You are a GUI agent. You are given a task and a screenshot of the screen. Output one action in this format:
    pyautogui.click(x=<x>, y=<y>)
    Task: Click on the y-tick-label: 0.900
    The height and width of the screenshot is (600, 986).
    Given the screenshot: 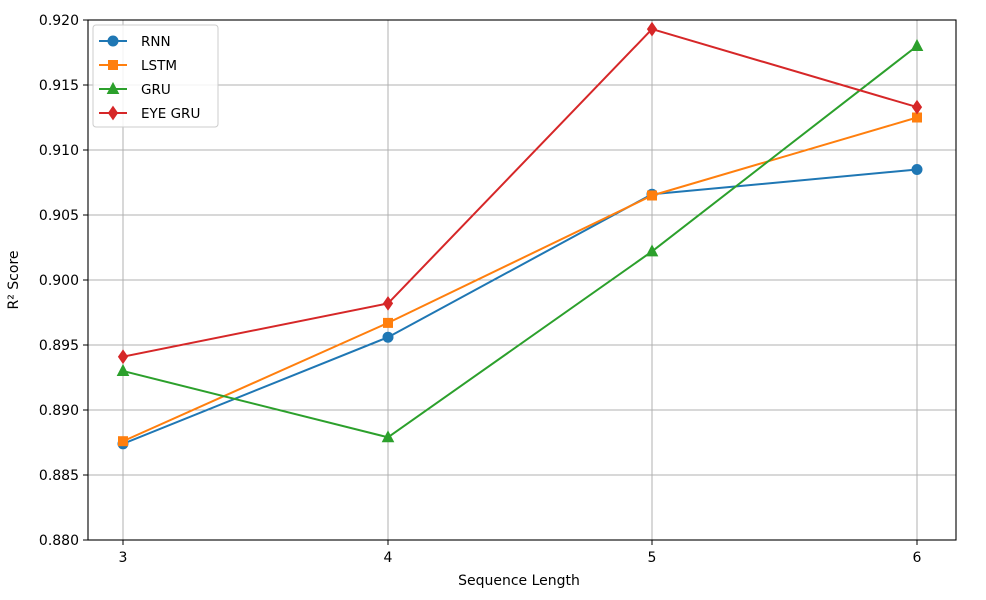 What is the action you would take?
    pyautogui.click(x=59, y=281)
    